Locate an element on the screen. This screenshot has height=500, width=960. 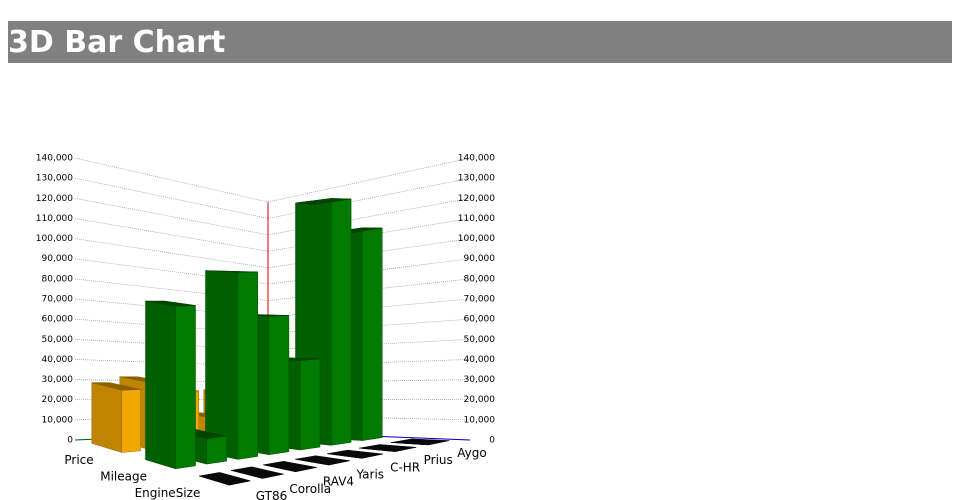
x-tick-label: RAV4 is located at coordinates (338, 482).